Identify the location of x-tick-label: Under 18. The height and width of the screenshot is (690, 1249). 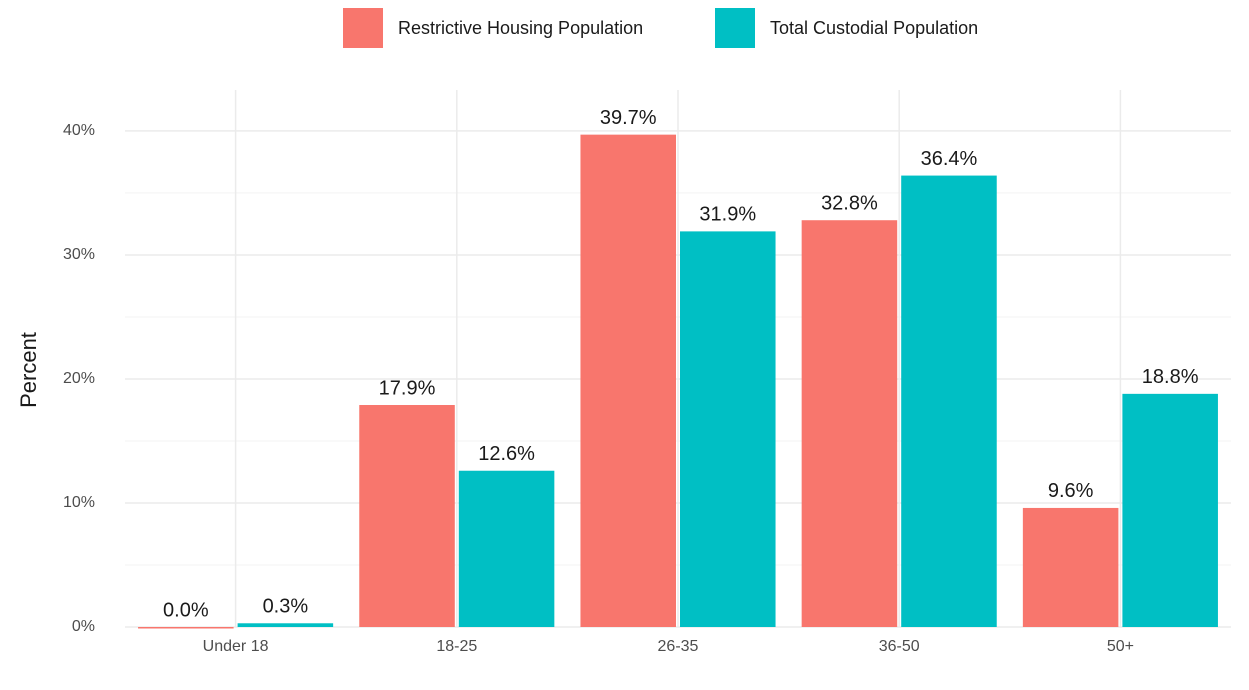
(236, 646).